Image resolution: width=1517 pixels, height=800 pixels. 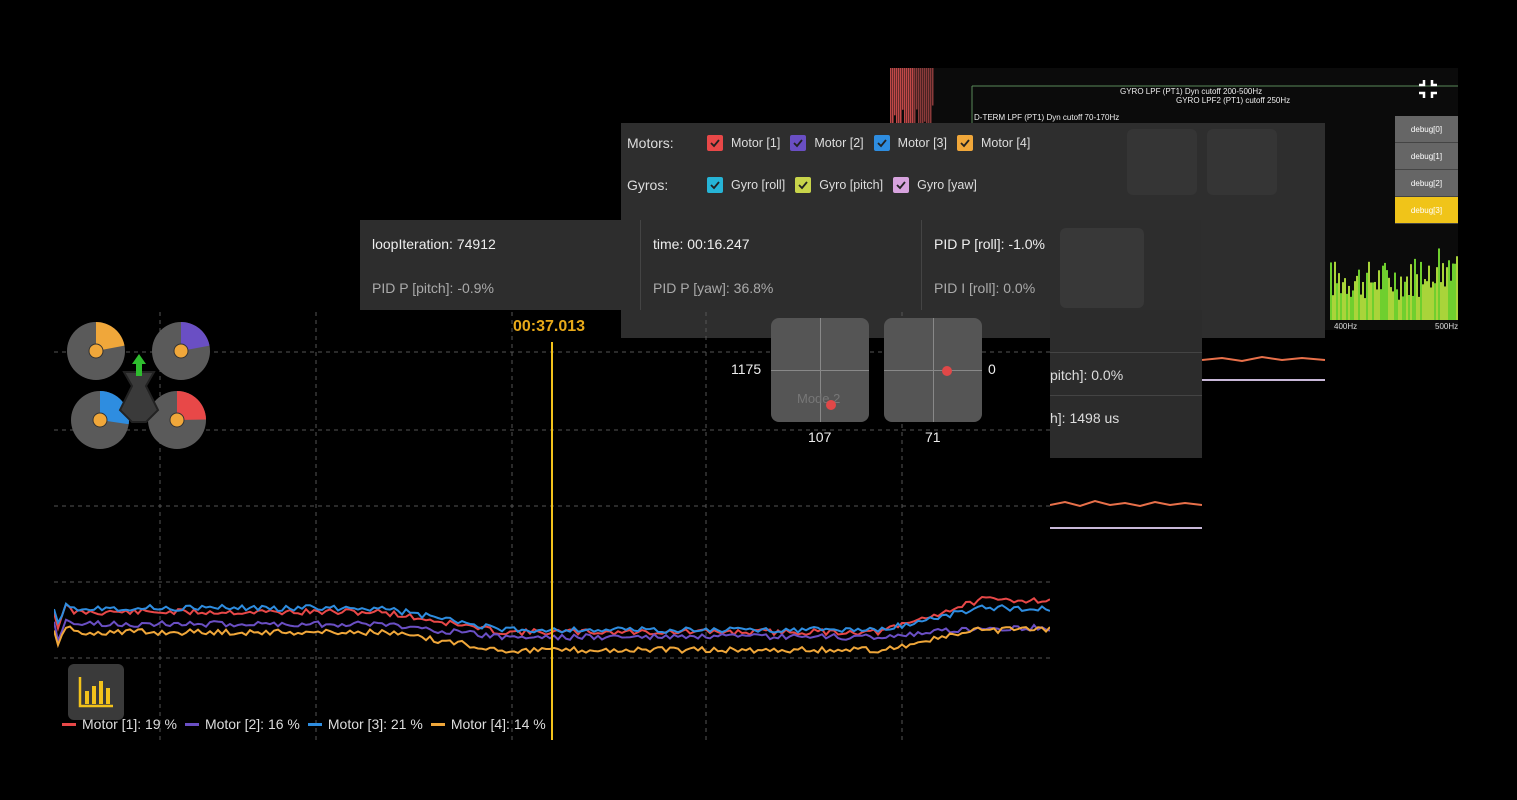 What do you see at coordinates (498, 724) in the screenshot?
I see `legend-label: Motor [4]: 14 %` at bounding box center [498, 724].